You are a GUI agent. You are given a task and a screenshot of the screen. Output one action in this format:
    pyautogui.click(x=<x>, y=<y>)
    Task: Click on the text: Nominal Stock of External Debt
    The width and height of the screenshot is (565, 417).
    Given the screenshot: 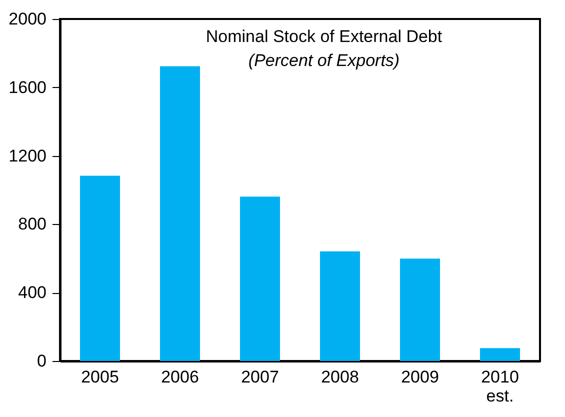 What is the action you would take?
    pyautogui.click(x=324, y=36)
    